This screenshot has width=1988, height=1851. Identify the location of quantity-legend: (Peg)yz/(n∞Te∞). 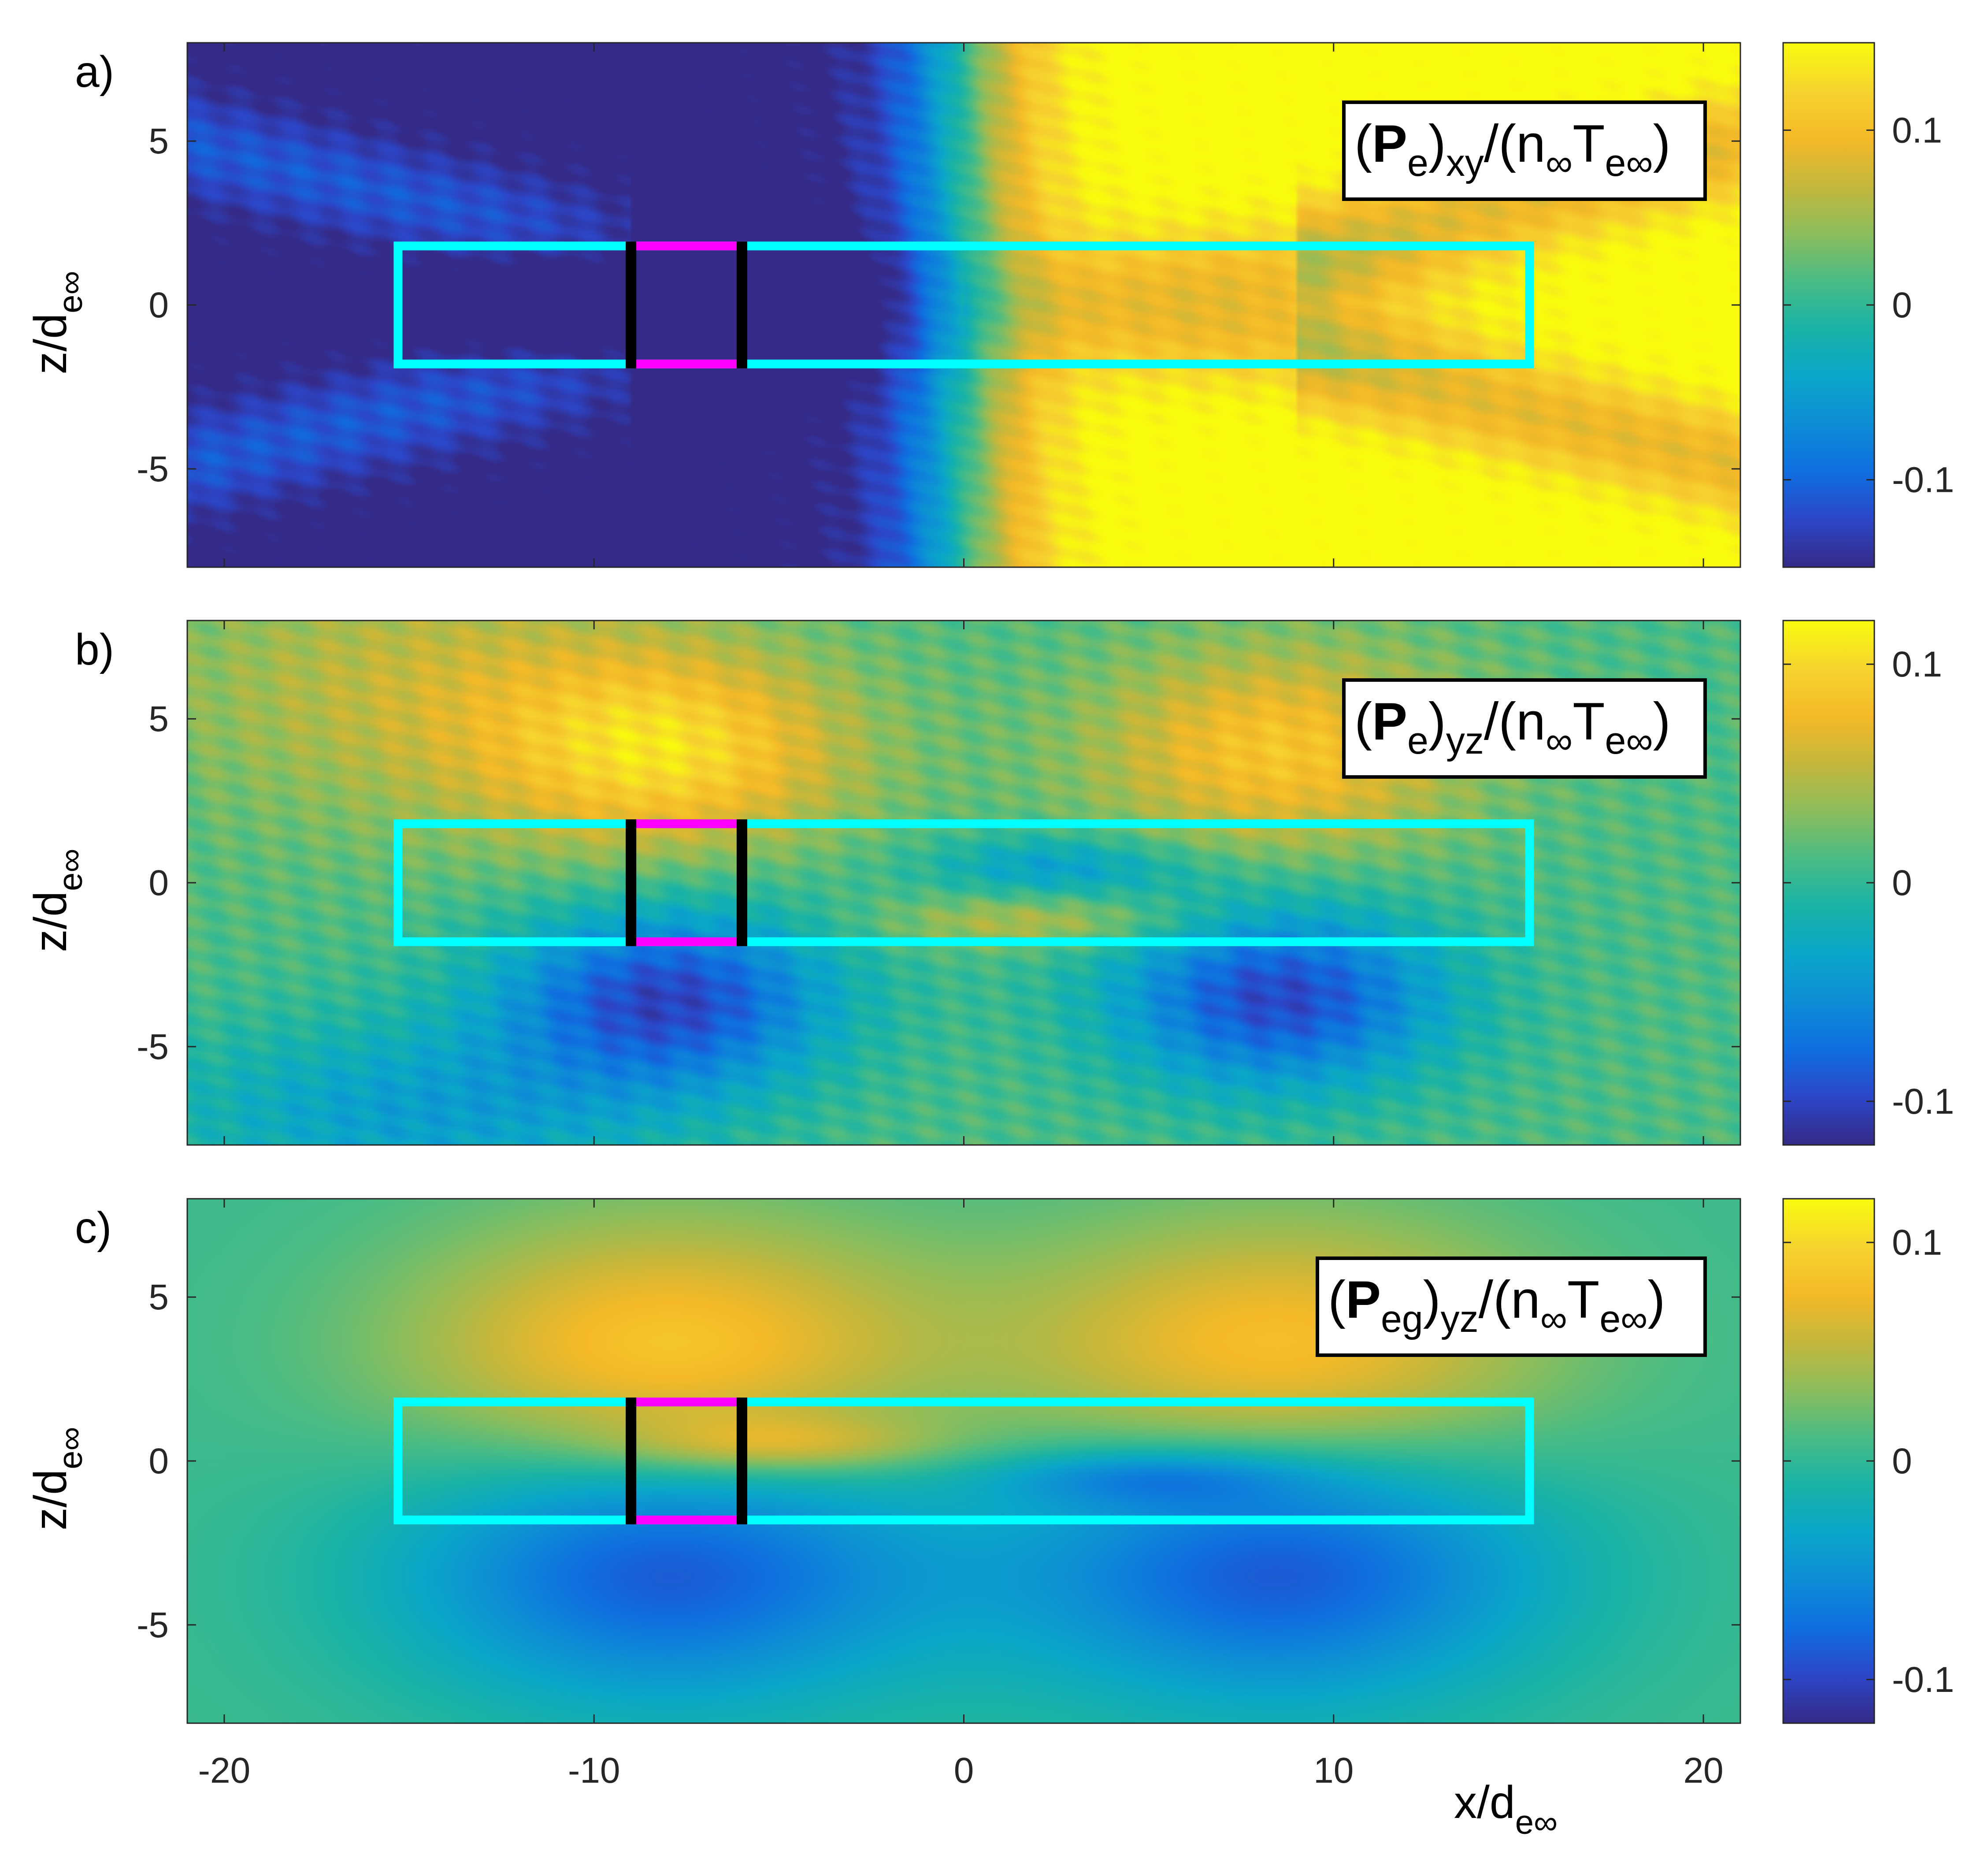
(1496, 1305).